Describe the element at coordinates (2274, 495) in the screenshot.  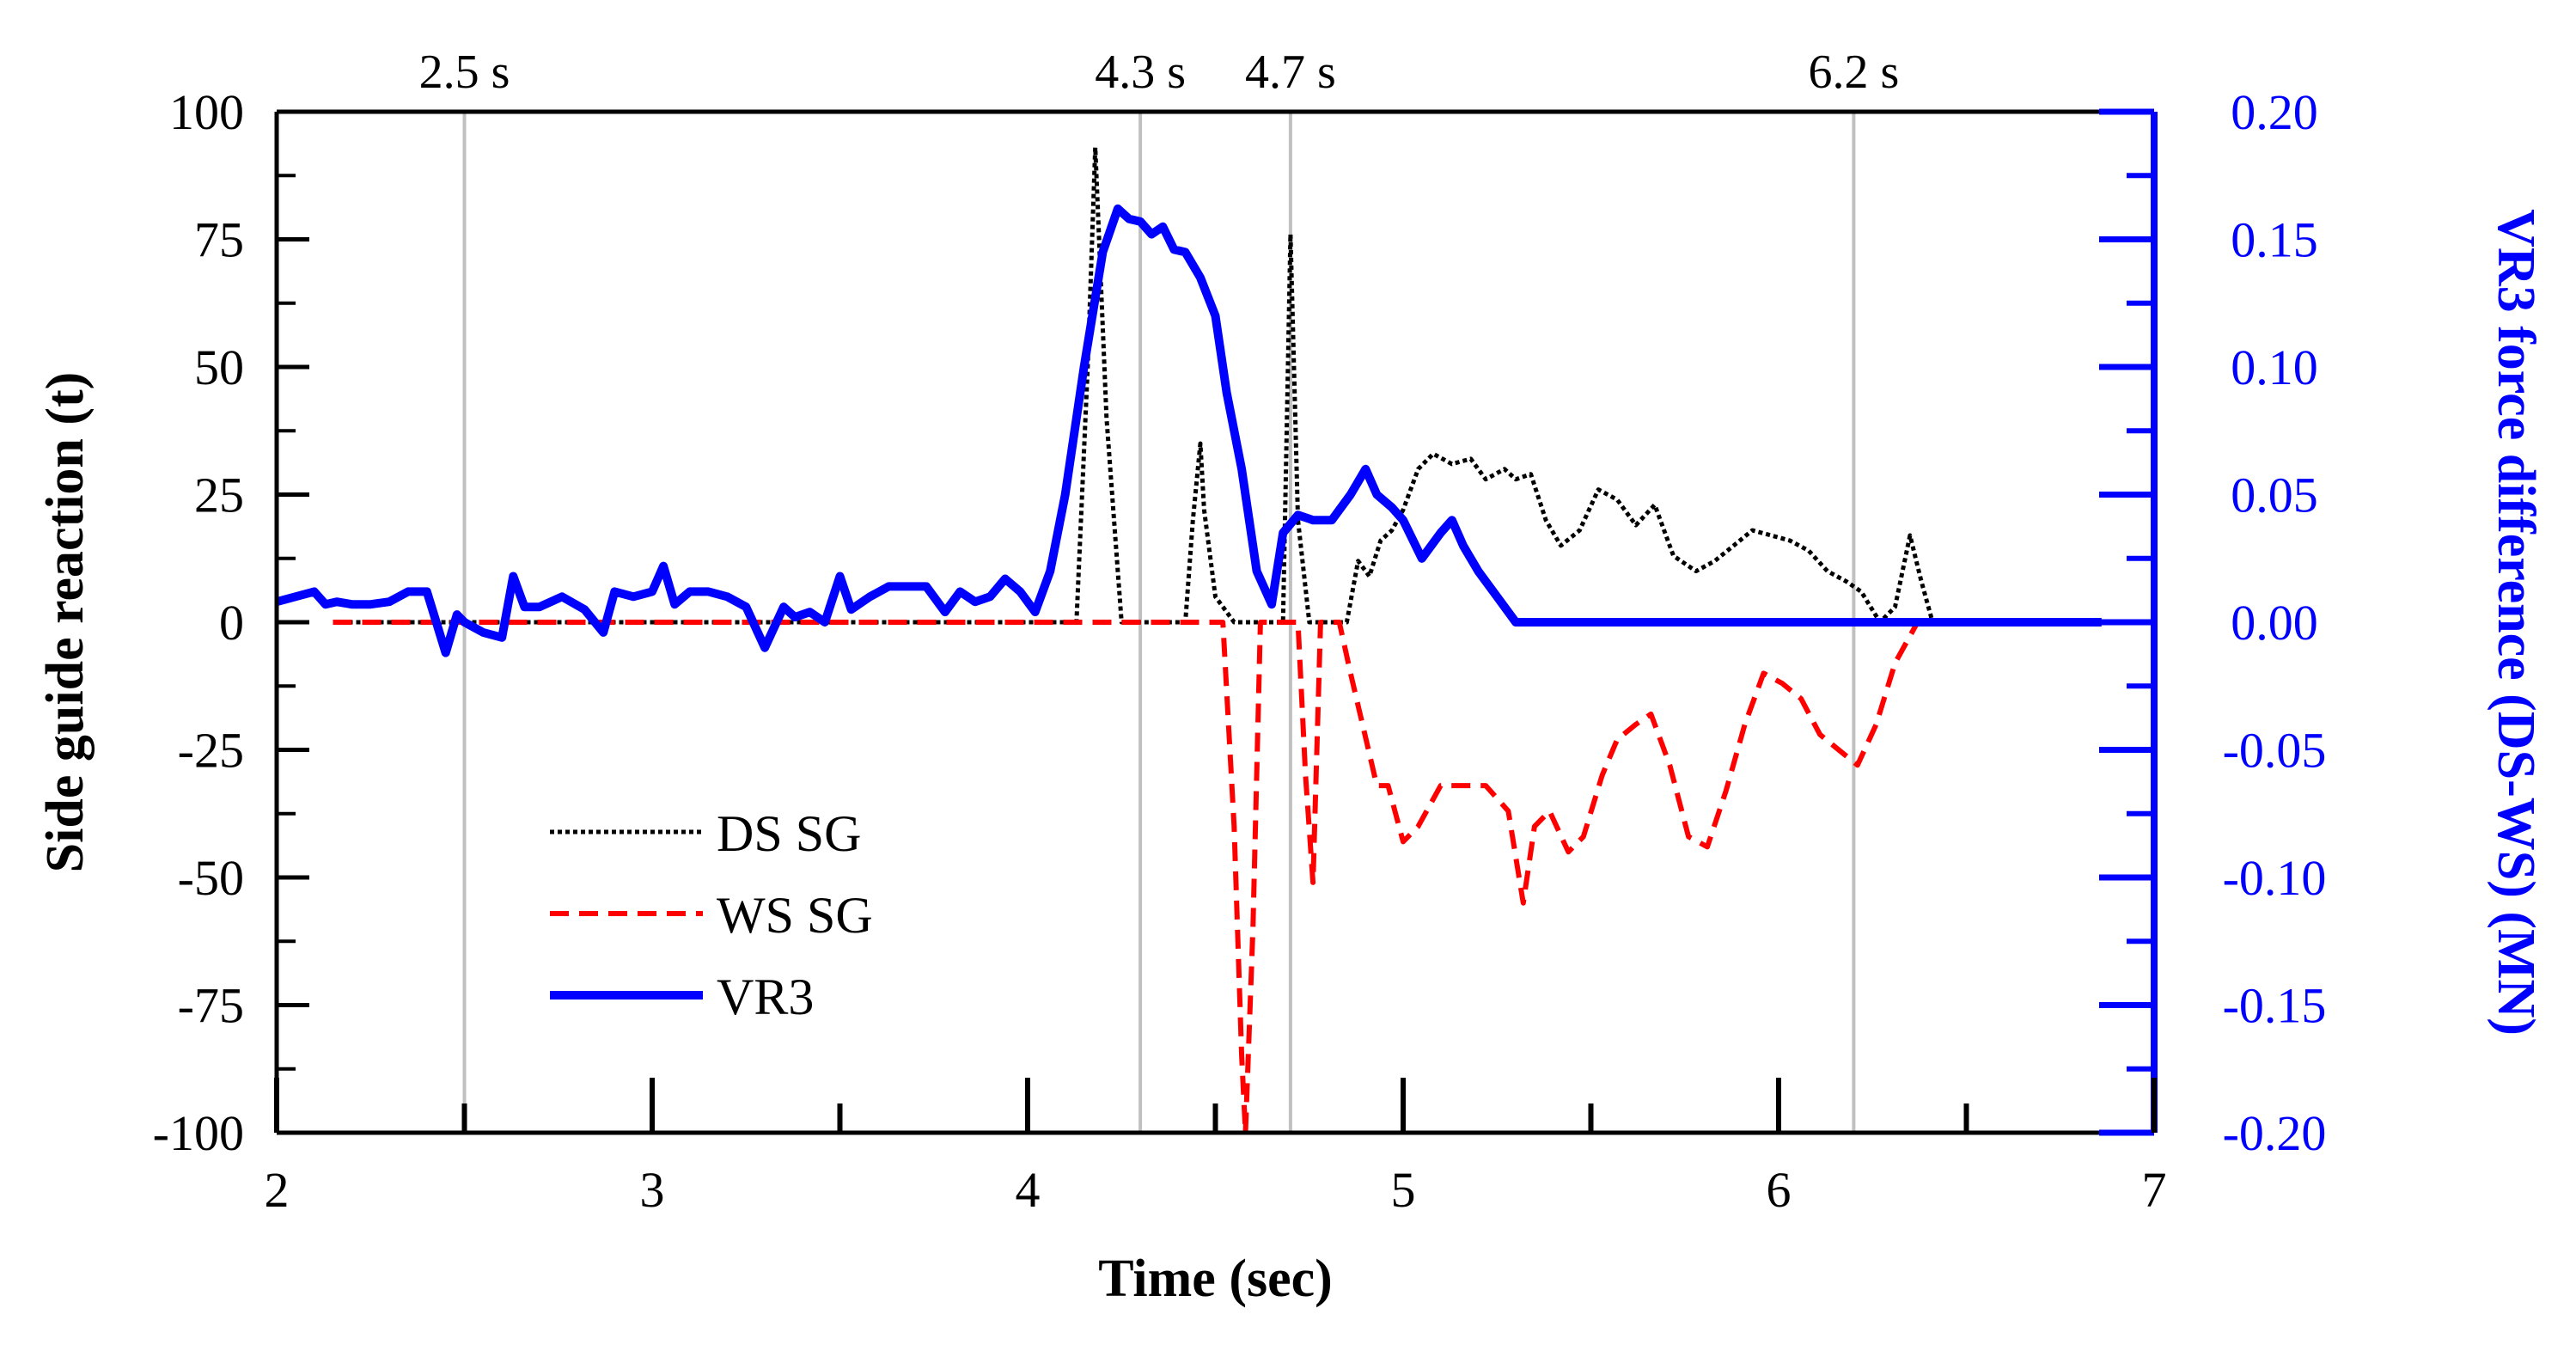
I see `y2-tick-label: 0.05` at that location.